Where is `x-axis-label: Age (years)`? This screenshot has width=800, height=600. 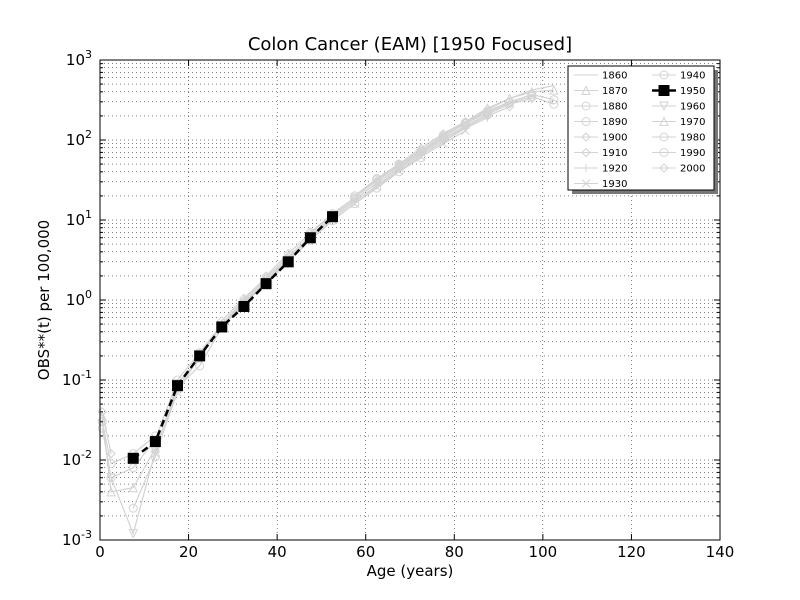 x-axis-label: Age (years) is located at coordinates (410, 571).